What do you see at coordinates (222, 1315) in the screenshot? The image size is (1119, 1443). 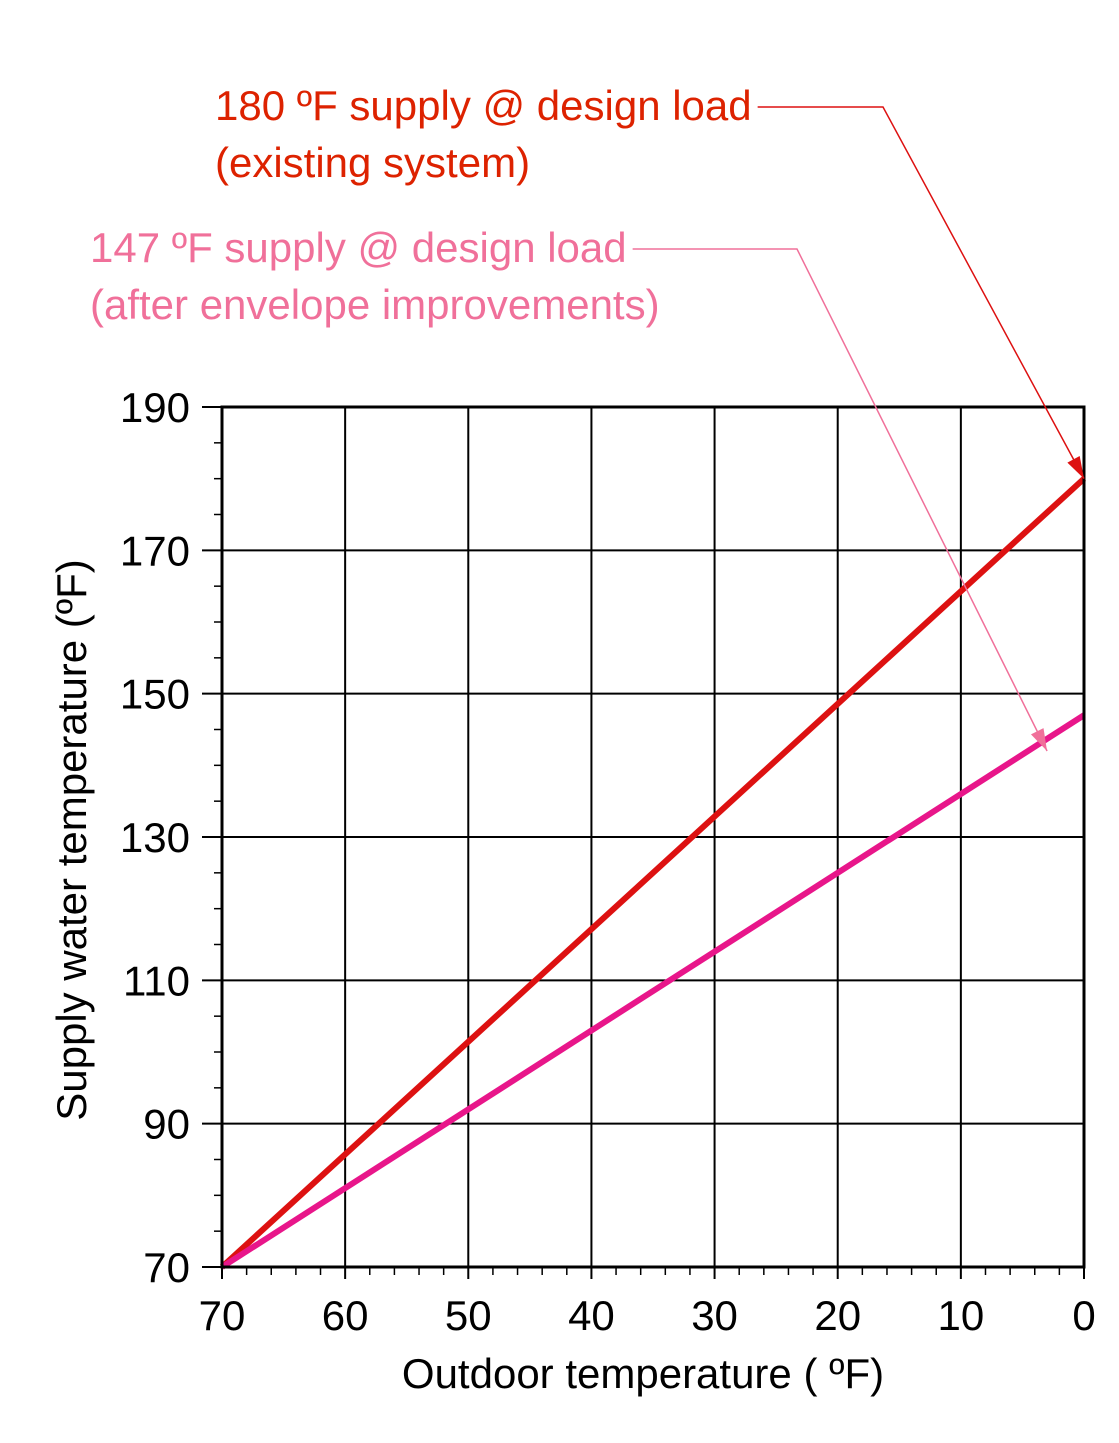 I see `x-tick-label: 70` at bounding box center [222, 1315].